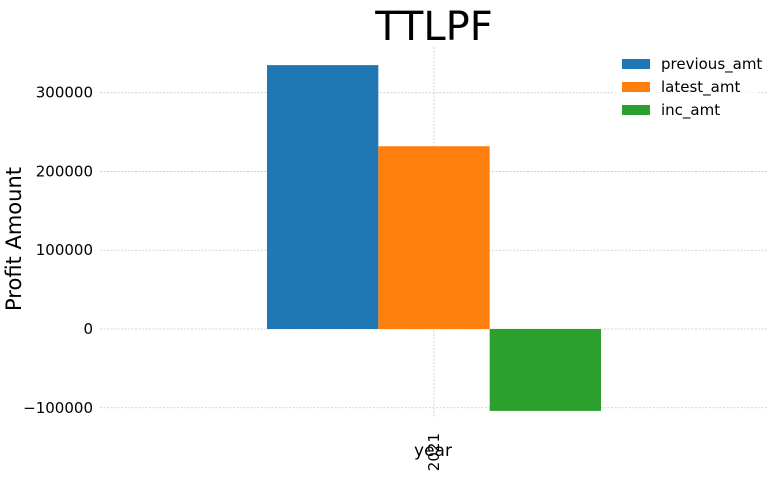  Describe the element at coordinates (700, 87) in the screenshot. I see `legend-label-latest_amt: latest_amt` at that location.